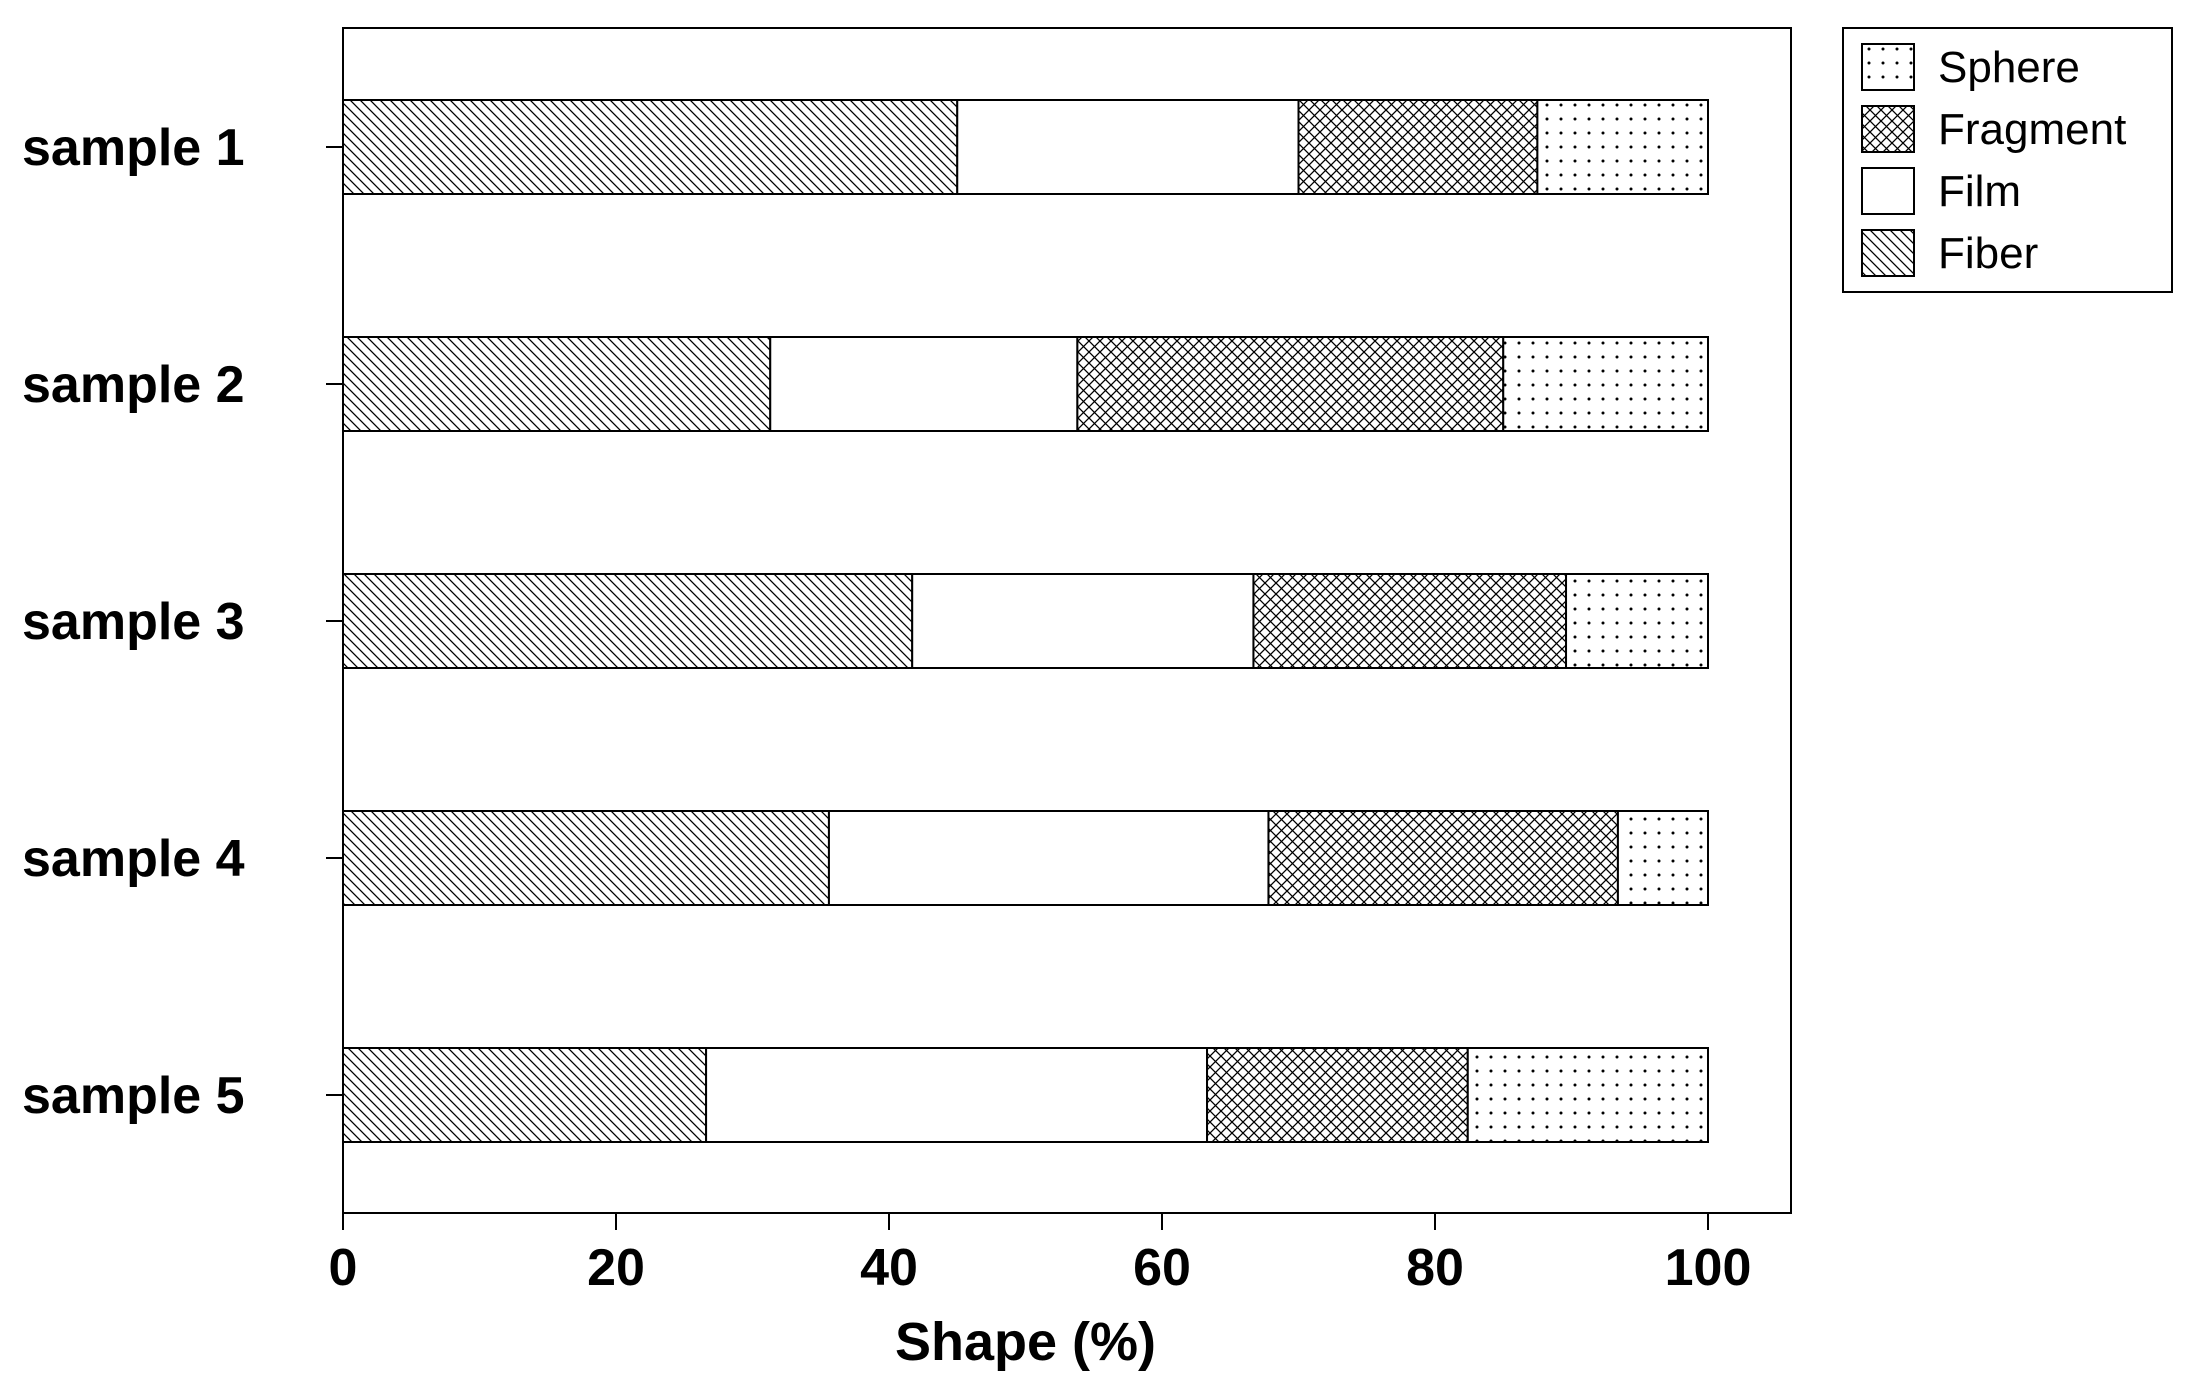  Describe the element at coordinates (1888, 253) in the screenshot. I see `legend-swatch-fiber` at that location.